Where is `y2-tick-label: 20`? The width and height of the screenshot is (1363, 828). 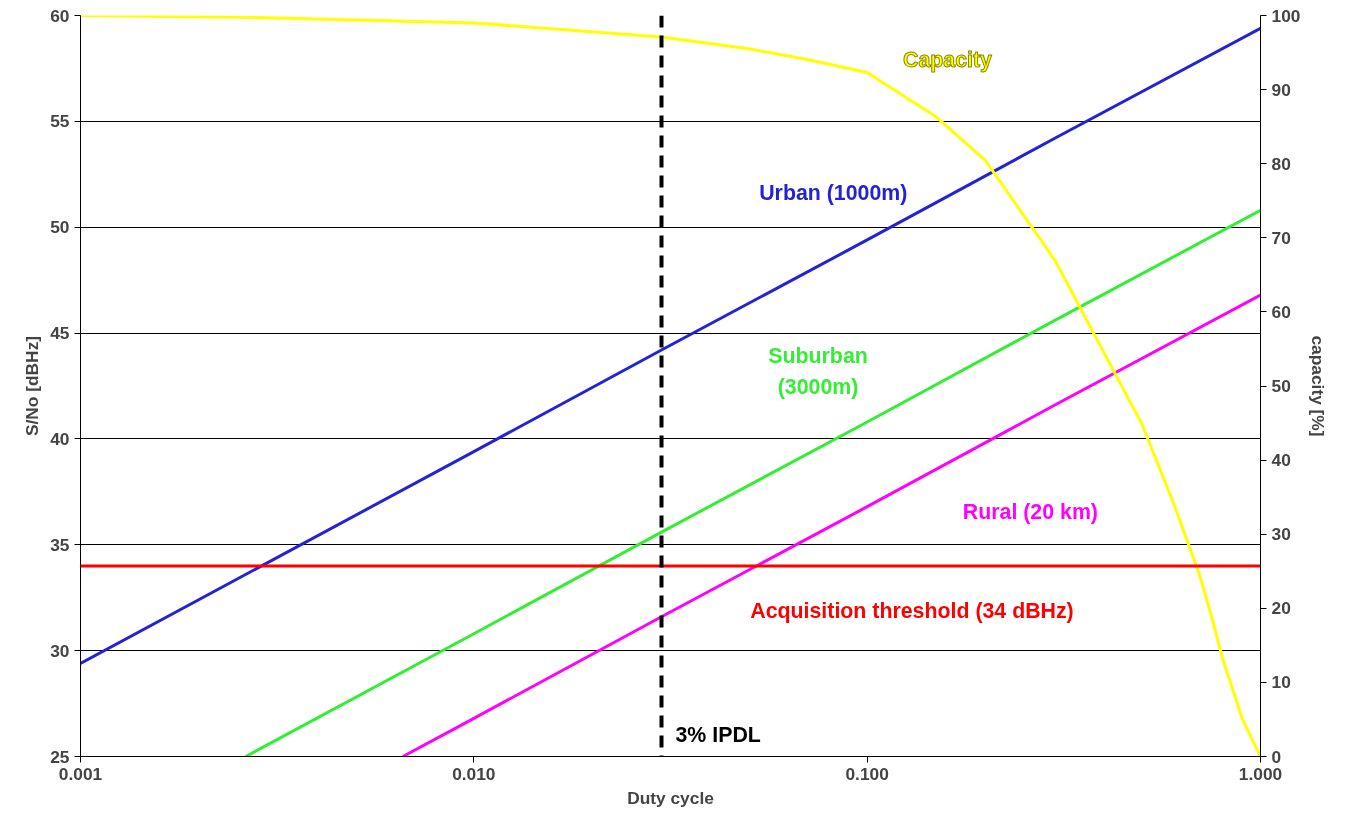 y2-tick-label: 20 is located at coordinates (1281, 608).